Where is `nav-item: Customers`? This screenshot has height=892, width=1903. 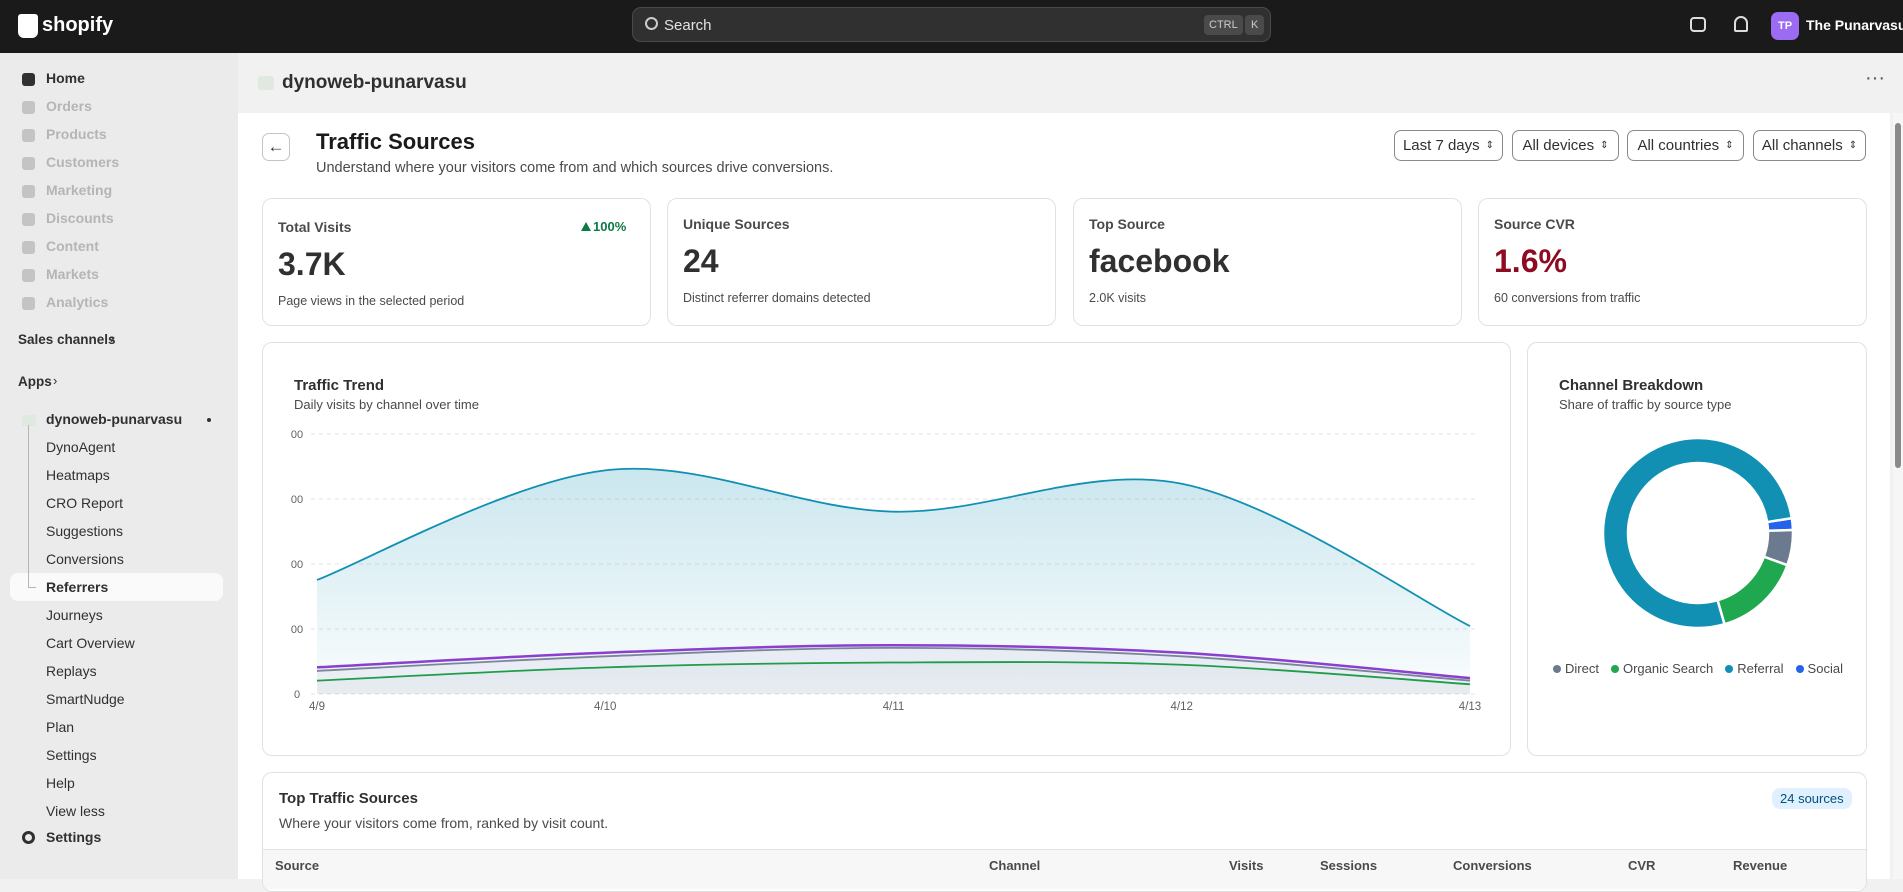 nav-item: Customers is located at coordinates (83, 162).